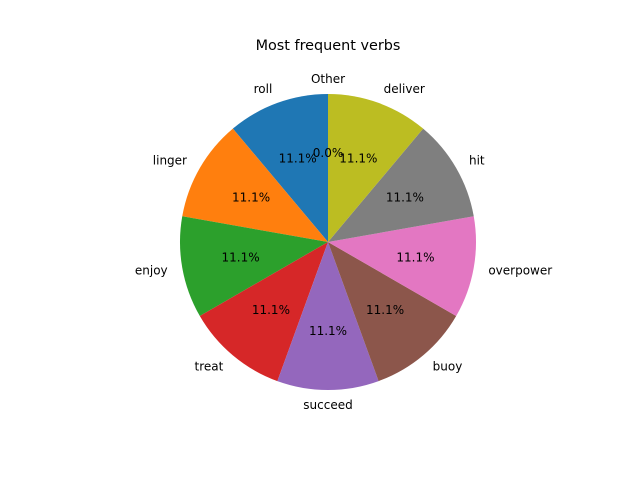 The height and width of the screenshot is (480, 640). What do you see at coordinates (415, 257) in the screenshot?
I see `percent-label-overpower: 11.1%` at bounding box center [415, 257].